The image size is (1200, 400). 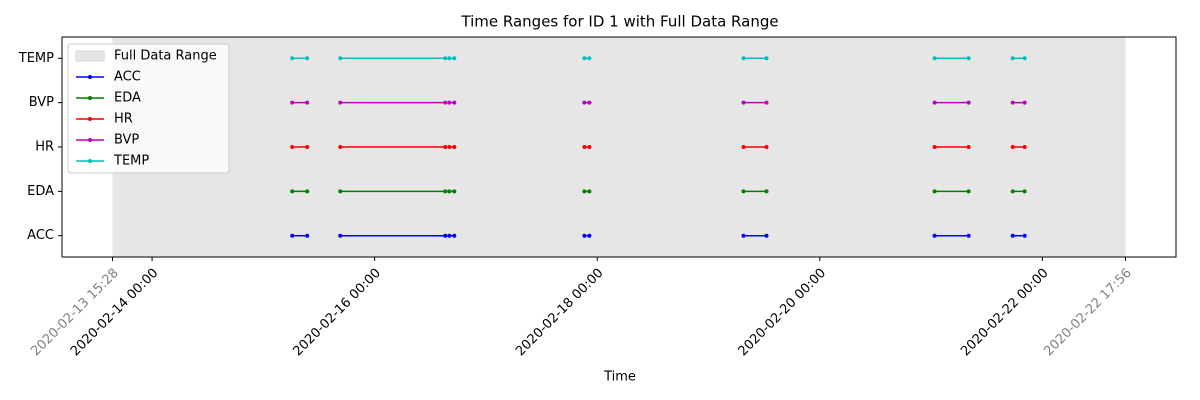 I want to click on legend-label: TEMP, so click(x=131, y=161).